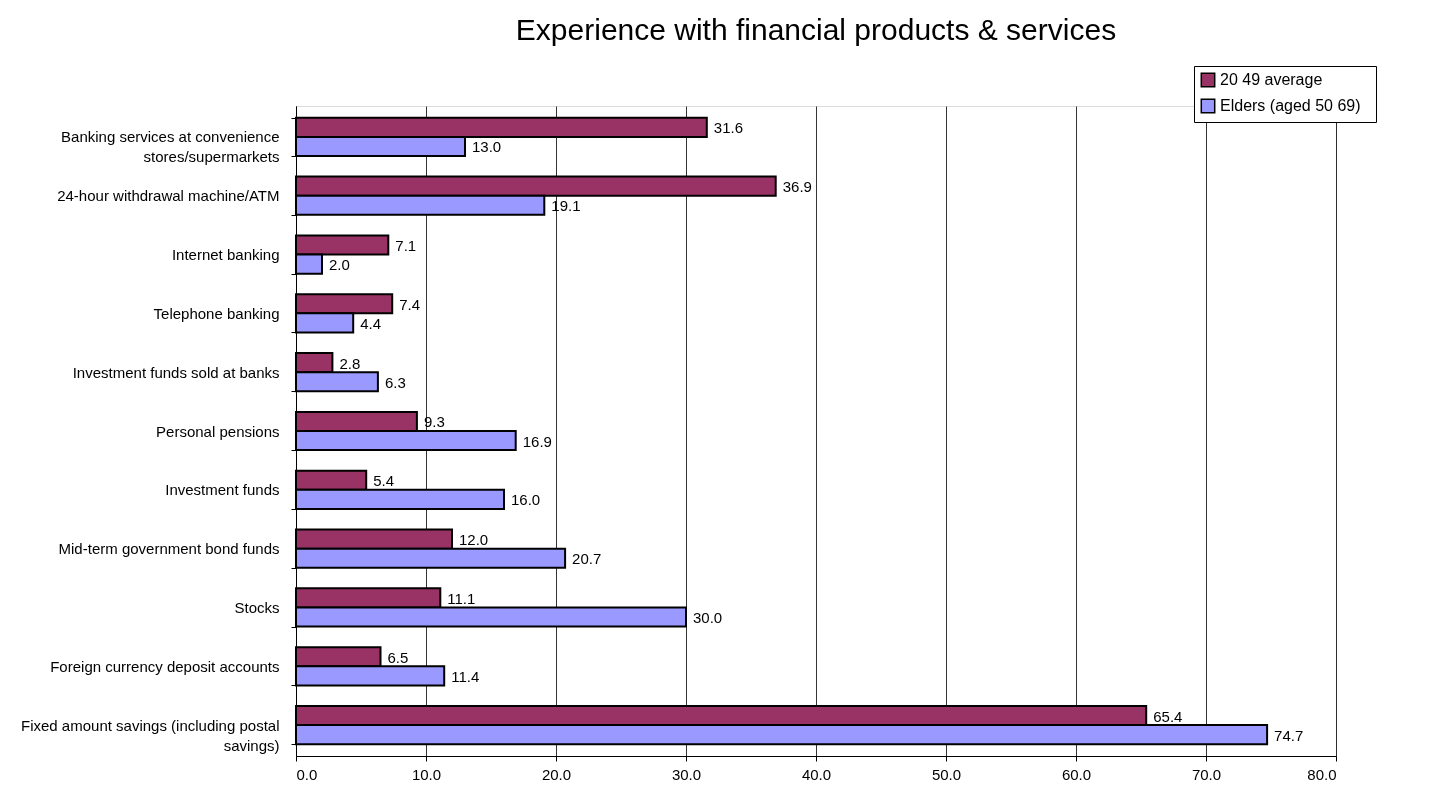  I want to click on x-tick-label: 20.0, so click(556, 774).